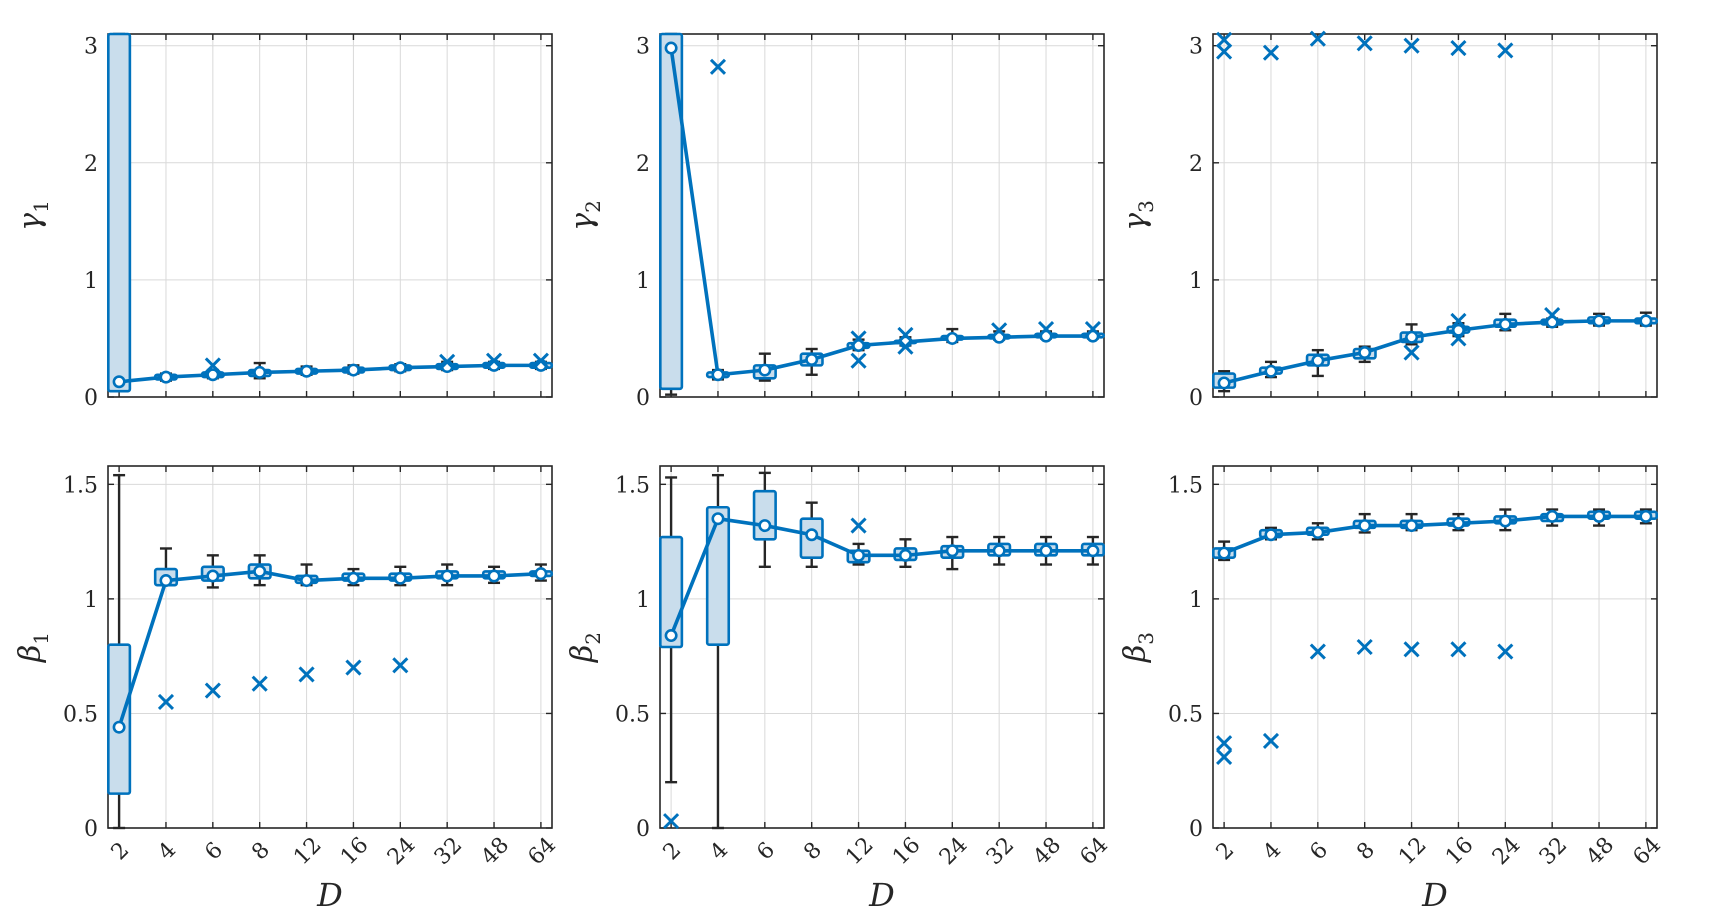  What do you see at coordinates (1435, 215) in the screenshot?
I see `axes-frame` at bounding box center [1435, 215].